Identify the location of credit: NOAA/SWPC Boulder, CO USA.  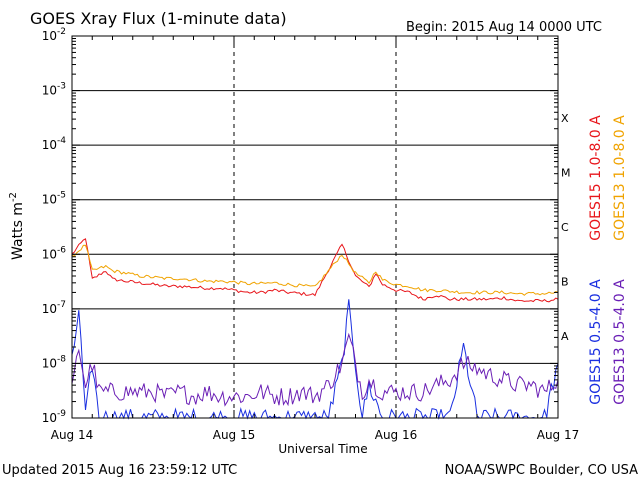
(541, 470).